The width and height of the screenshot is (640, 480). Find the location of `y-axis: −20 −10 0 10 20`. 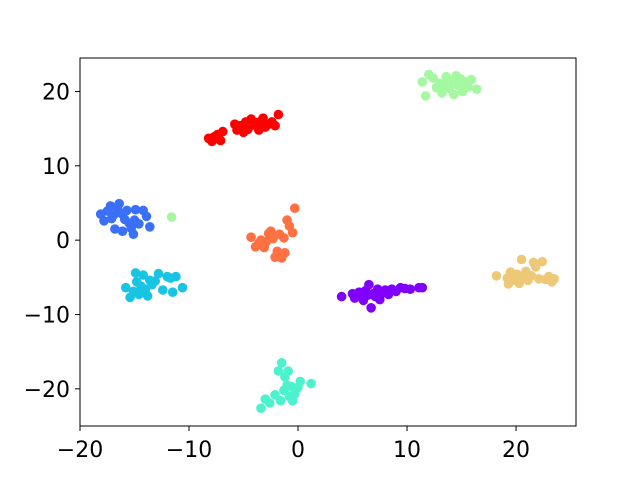

y-axis: −20 −10 0 10 20 is located at coordinates (52, 241).